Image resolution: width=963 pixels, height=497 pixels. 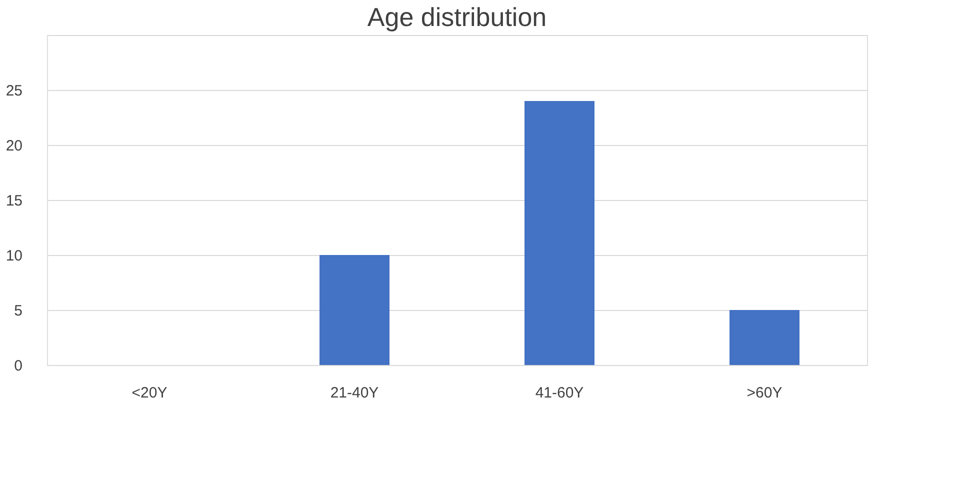 I want to click on x-tick-label: 21-40Y, so click(x=354, y=393).